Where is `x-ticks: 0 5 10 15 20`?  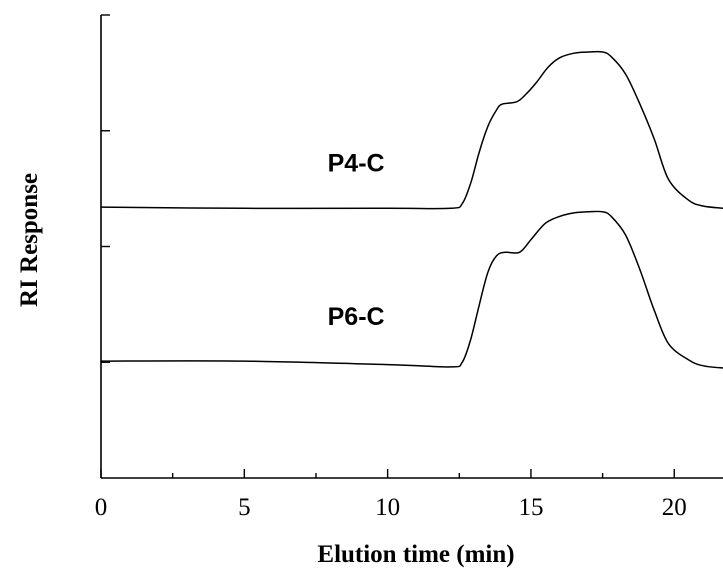 x-ticks: 0 5 10 15 20 is located at coordinates (391, 495).